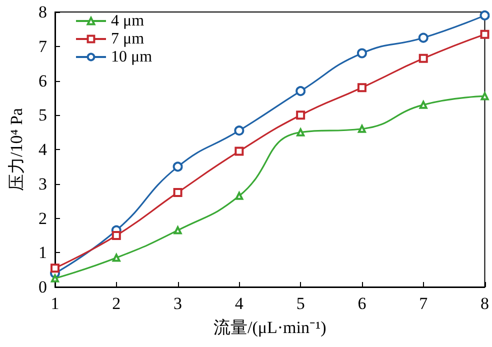 The height and width of the screenshot is (347, 492). Describe the element at coordinates (55, 303) in the screenshot. I see `x-tick-label: 1` at that location.